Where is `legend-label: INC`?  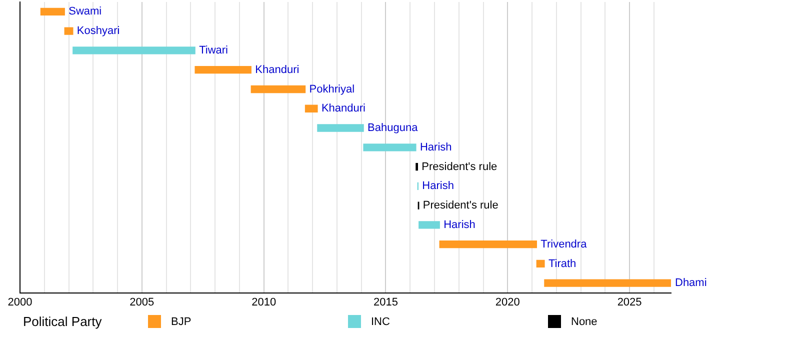
legend-label: INC is located at coordinates (380, 322).